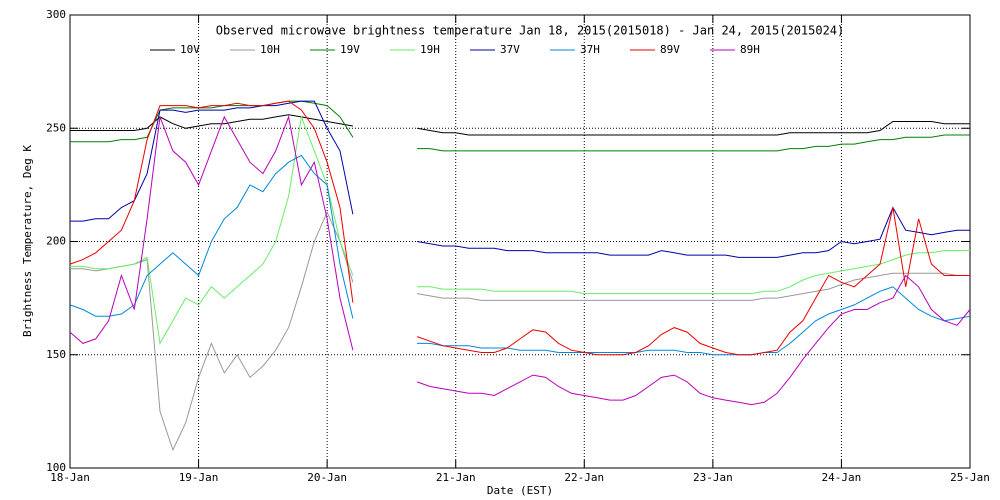 The width and height of the screenshot is (1000, 500). Describe the element at coordinates (56, 467) in the screenshot. I see `y-tick-label: 100` at that location.